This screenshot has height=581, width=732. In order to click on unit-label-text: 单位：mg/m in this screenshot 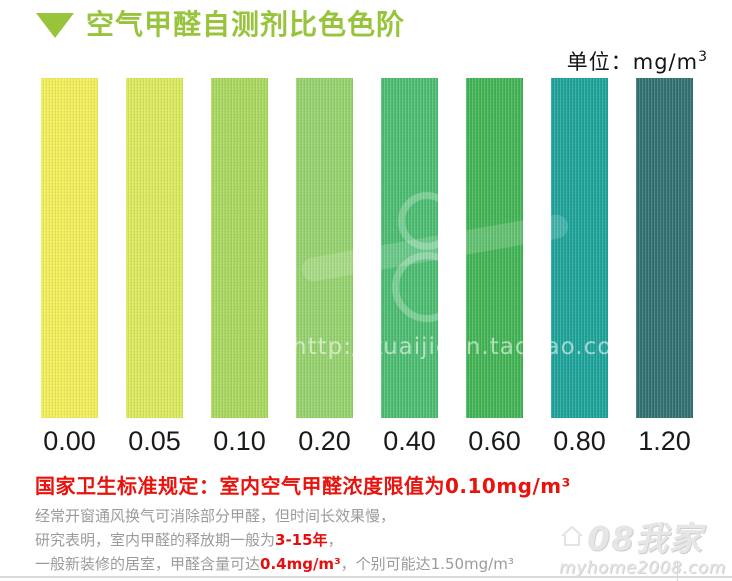, I will do `click(632, 62)`.